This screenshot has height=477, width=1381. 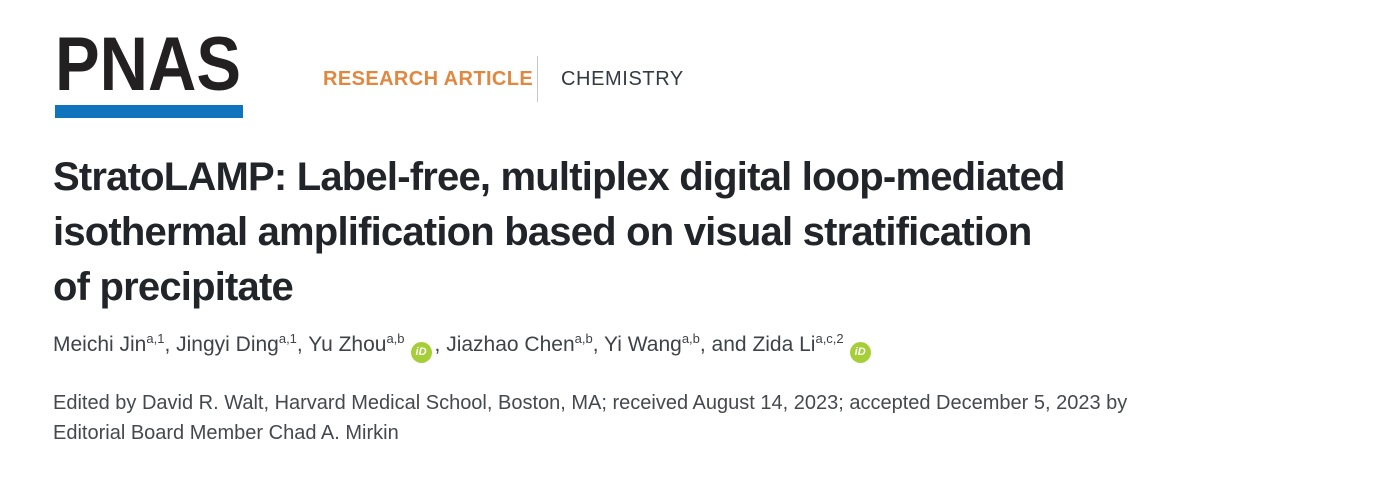 What do you see at coordinates (537, 79) in the screenshot?
I see `vertical-divider` at bounding box center [537, 79].